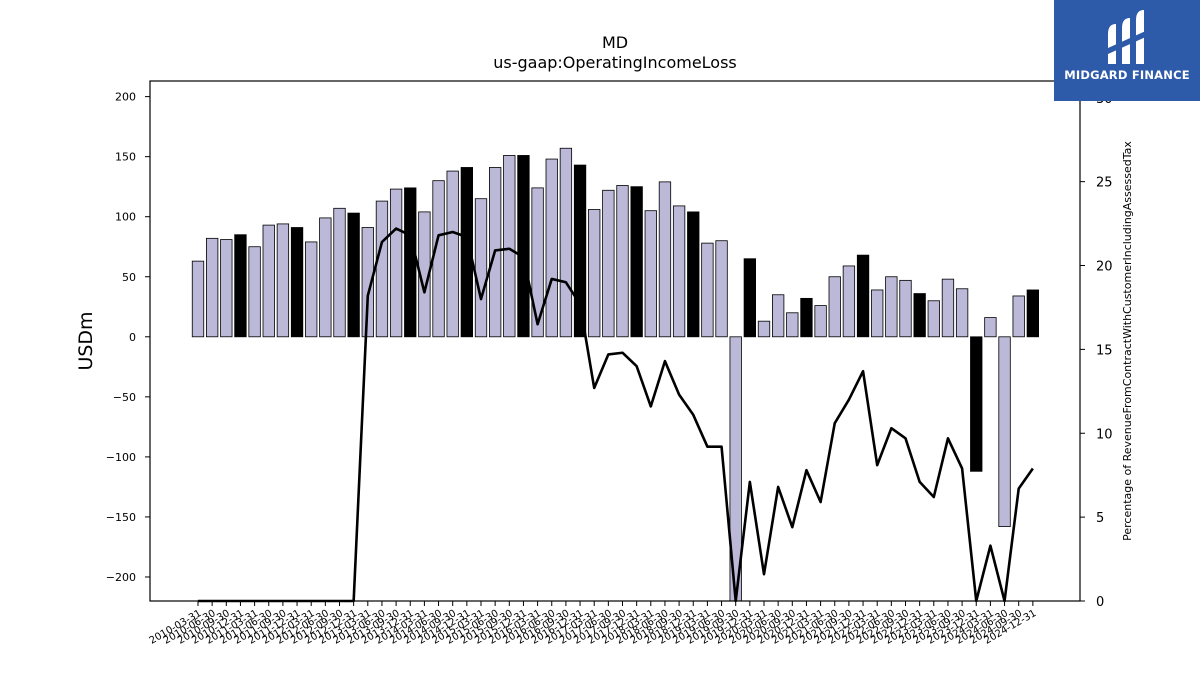  Describe the element at coordinates (86, 340) in the screenshot. I see `y-axis-label: USDm` at that location.